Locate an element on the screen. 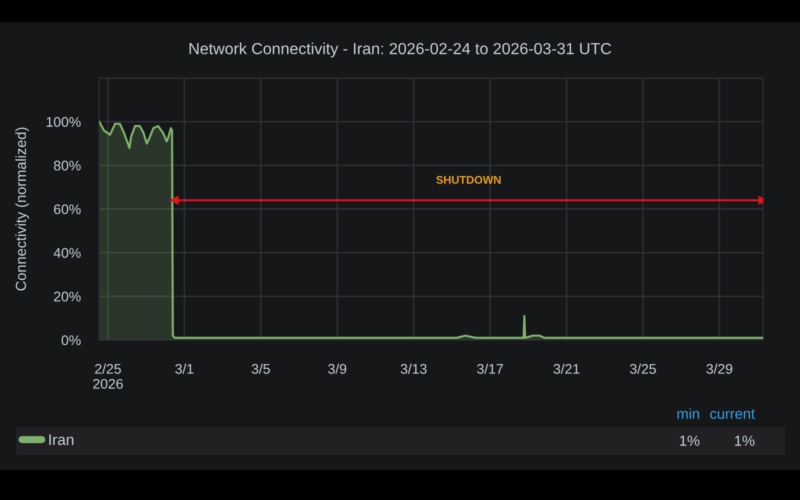  y-tick-label: 0% is located at coordinates (71, 340).